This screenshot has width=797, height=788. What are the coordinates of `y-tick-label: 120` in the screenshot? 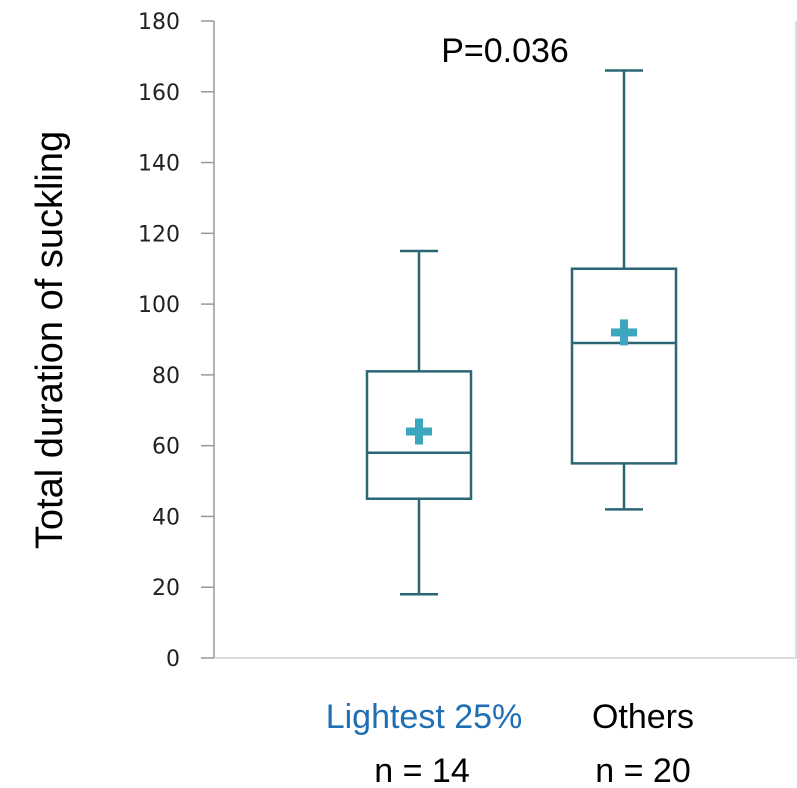 It's located at (159, 234).